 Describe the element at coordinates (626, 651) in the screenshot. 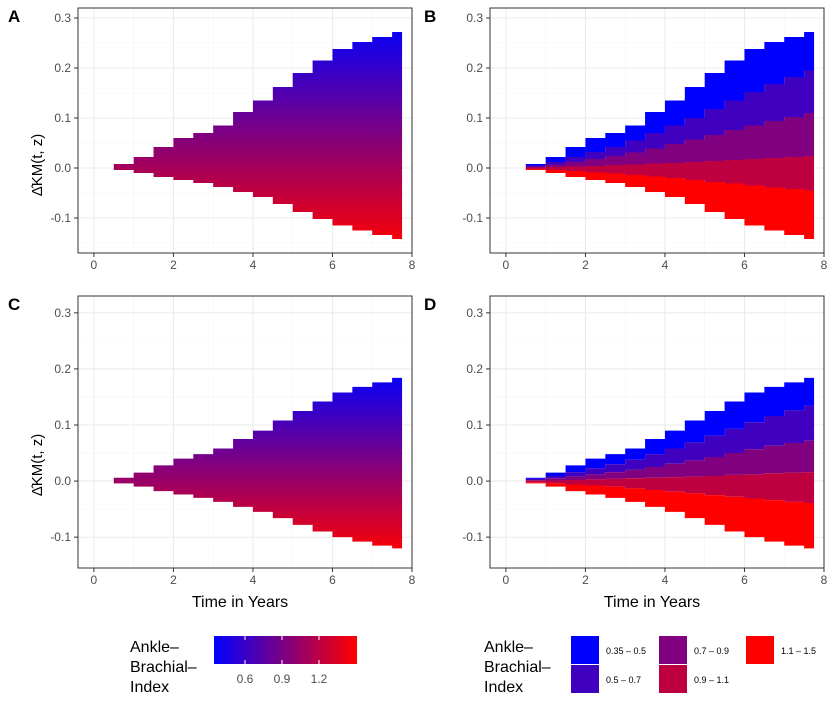

I see `legend-item-label: 0.35 – 0.5` at that location.